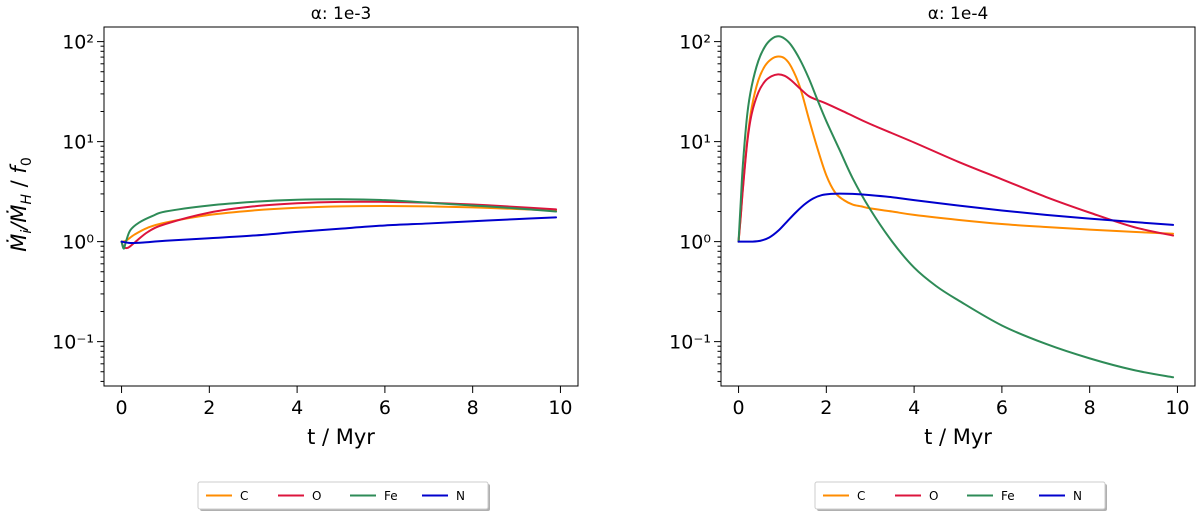 Image resolution: width=1200 pixels, height=515 pixels. Describe the element at coordinates (956, 158) in the screenshot. I see `series-line-o` at that location.